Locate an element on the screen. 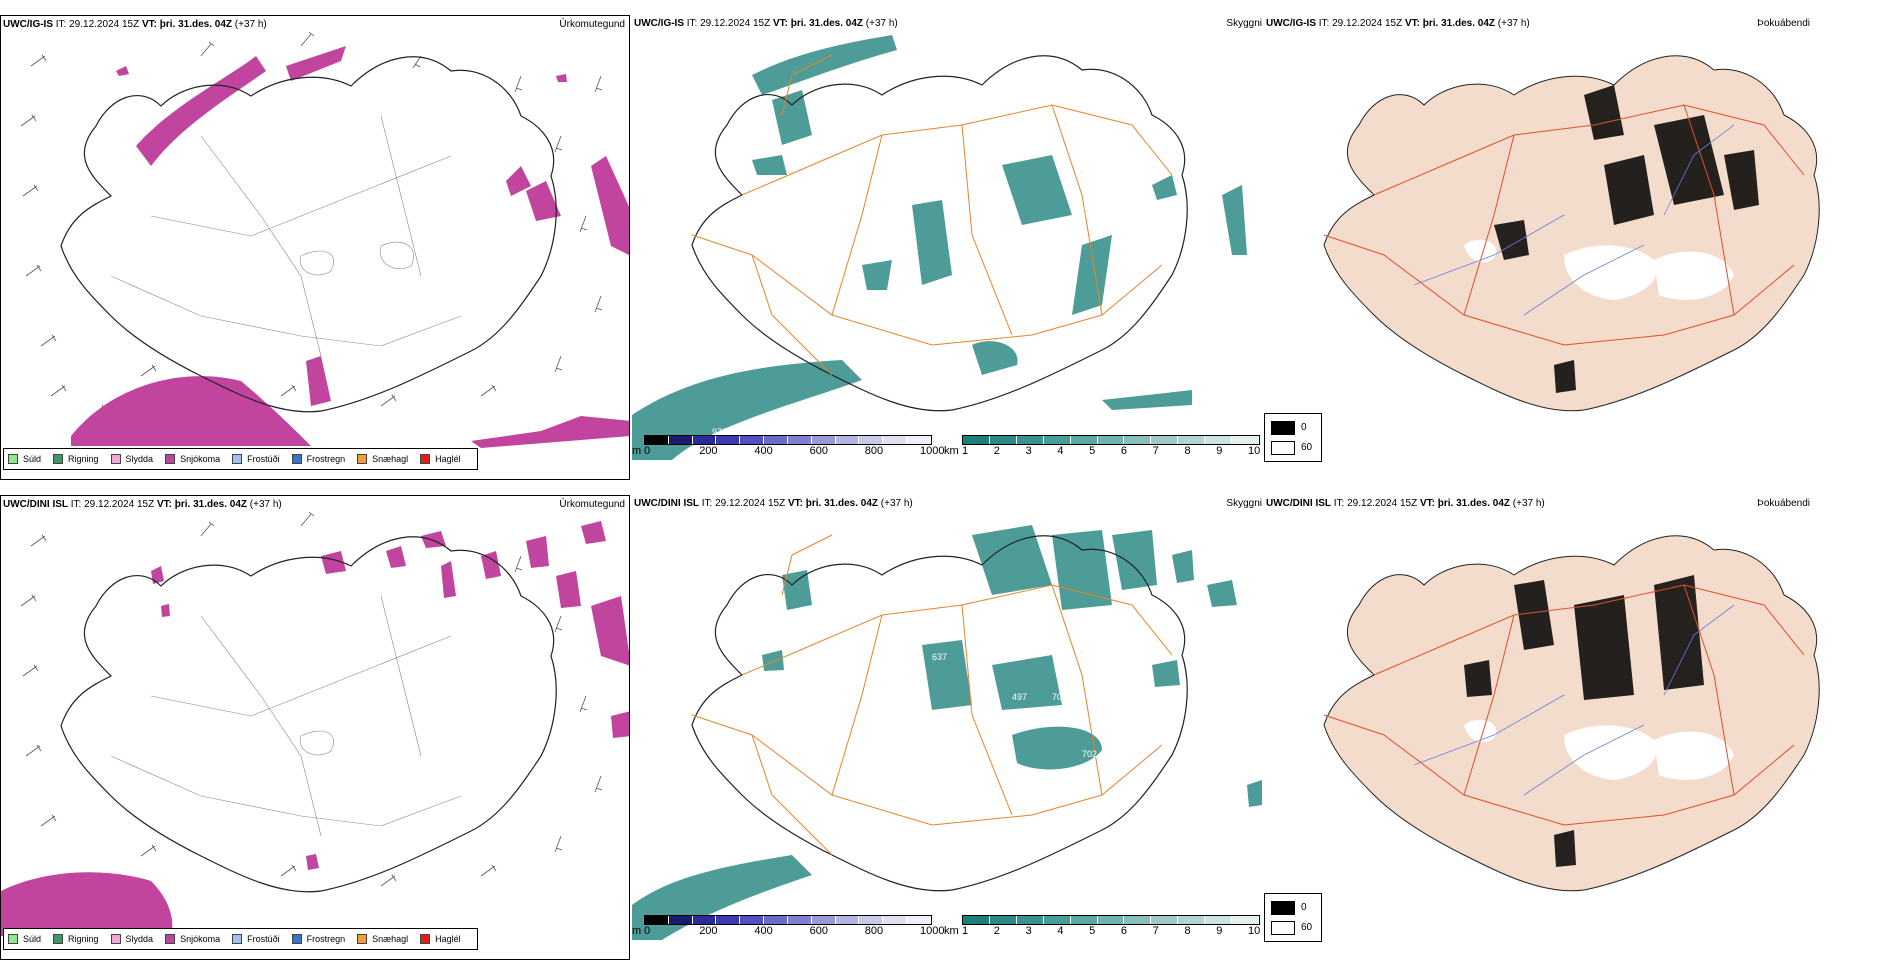  map-label: 497 is located at coordinates (1019, 697).